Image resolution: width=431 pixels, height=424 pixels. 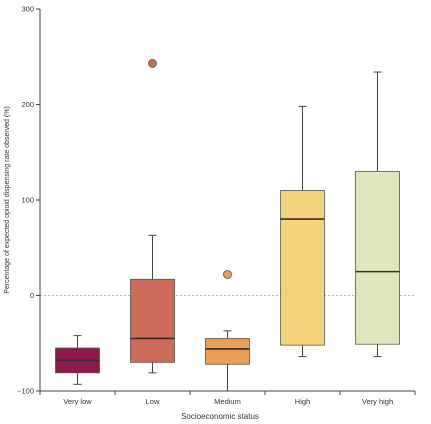 I want to click on x-tick-label: Low, so click(x=153, y=401).